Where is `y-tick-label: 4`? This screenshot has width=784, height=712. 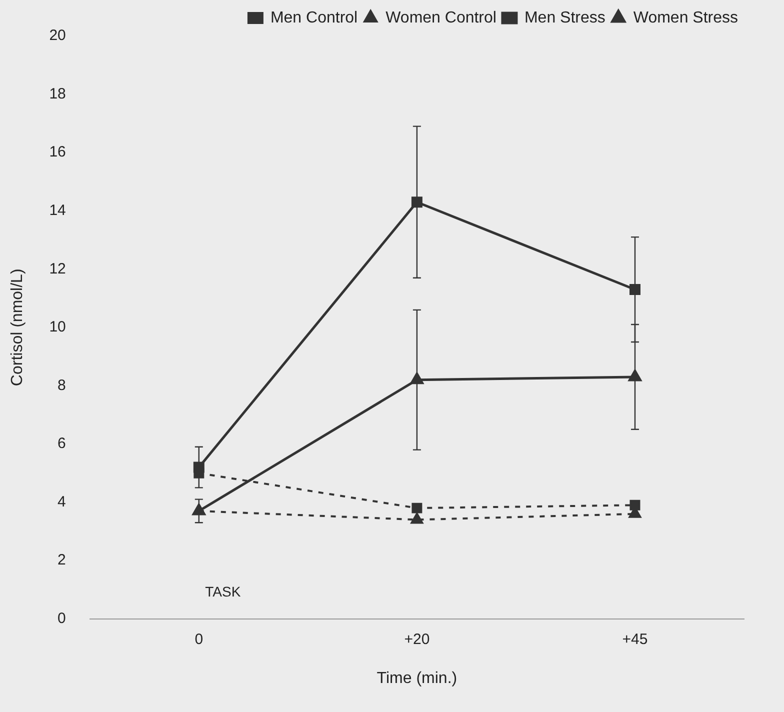 y-tick-label: 4 is located at coordinates (62, 501).